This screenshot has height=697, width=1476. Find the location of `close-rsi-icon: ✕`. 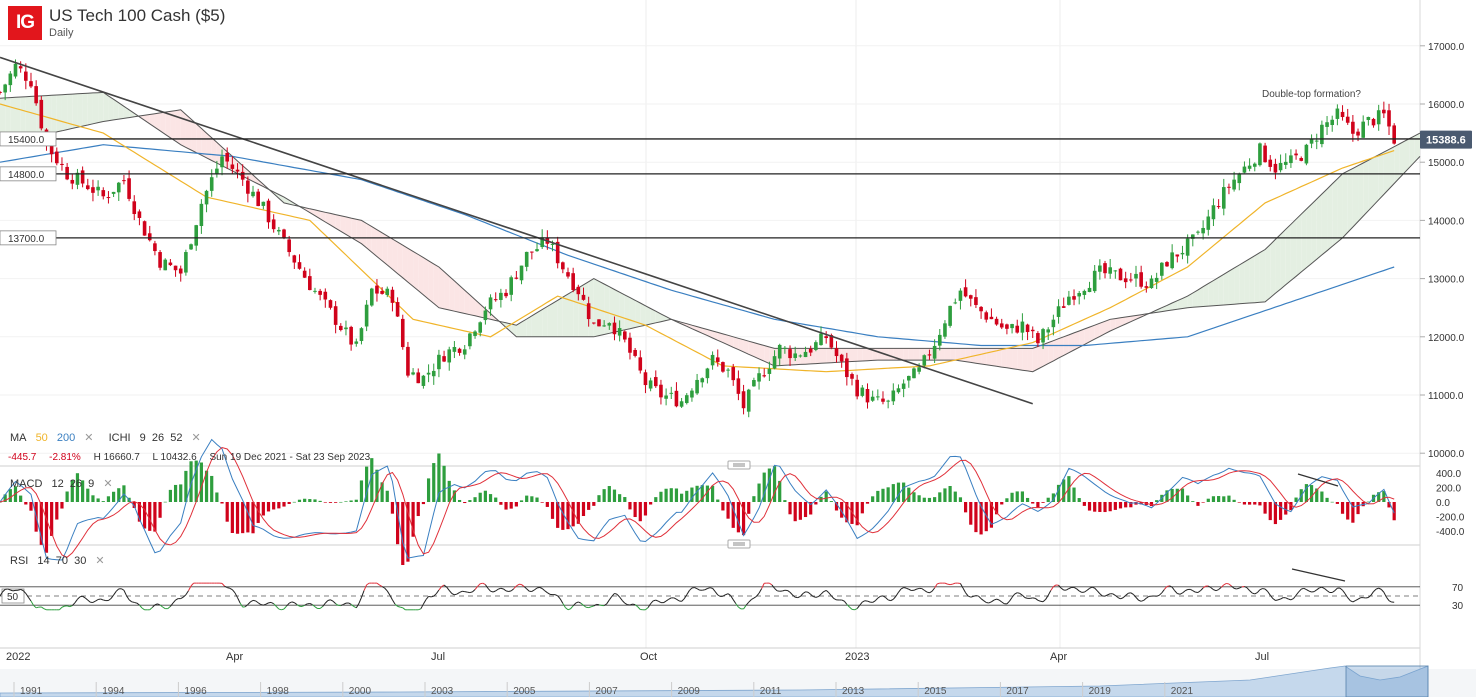

close-rsi-icon: ✕ is located at coordinates (100, 561).